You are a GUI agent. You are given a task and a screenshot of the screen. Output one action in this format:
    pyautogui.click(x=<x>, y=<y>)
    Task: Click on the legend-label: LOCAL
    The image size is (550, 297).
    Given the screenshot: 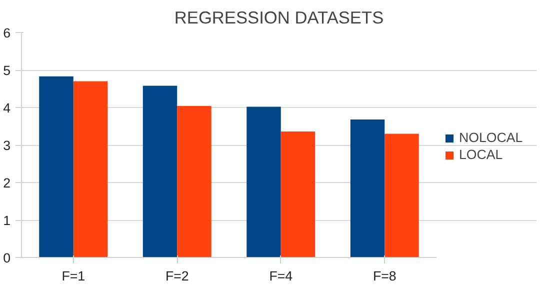 What is the action you would take?
    pyautogui.click(x=481, y=154)
    